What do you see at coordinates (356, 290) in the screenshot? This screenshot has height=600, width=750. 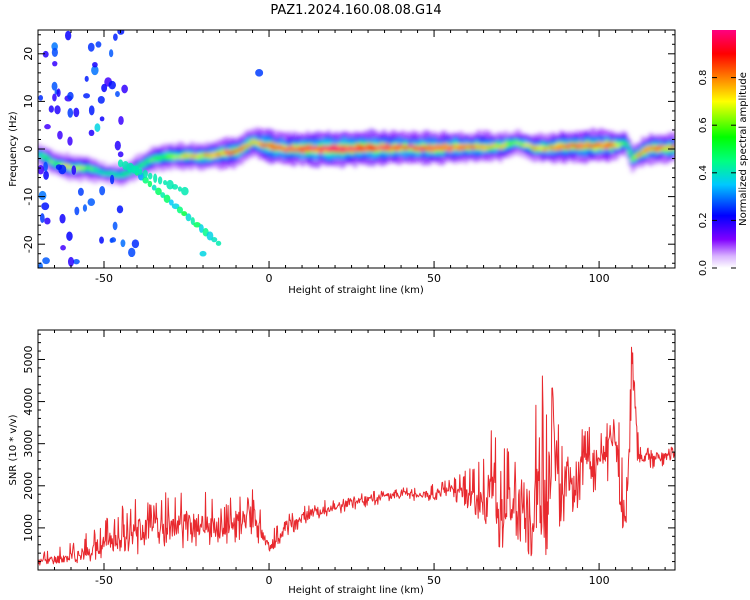 I see `top-x-axis-label: Height of straight line (km)` at bounding box center [356, 290].